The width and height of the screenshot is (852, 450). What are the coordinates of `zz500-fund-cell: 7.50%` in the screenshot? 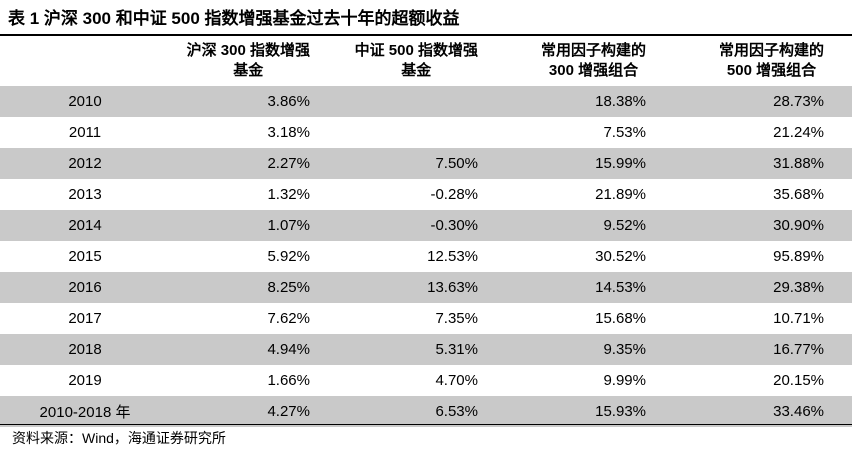 It's located at (422, 163).